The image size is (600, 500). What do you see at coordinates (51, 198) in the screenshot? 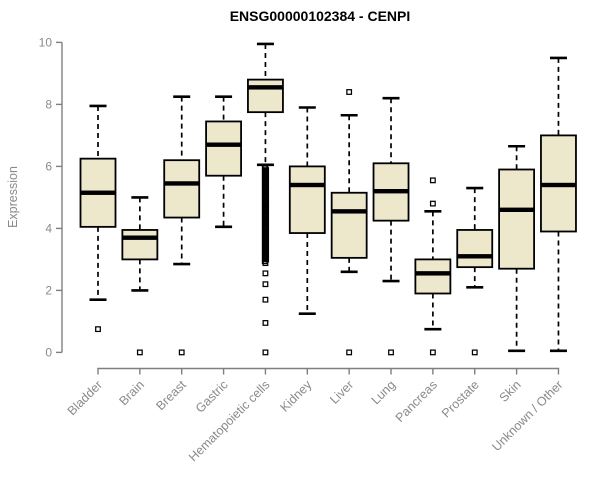
I see `y-axis: 0 2 4 6 8 10` at bounding box center [51, 198].